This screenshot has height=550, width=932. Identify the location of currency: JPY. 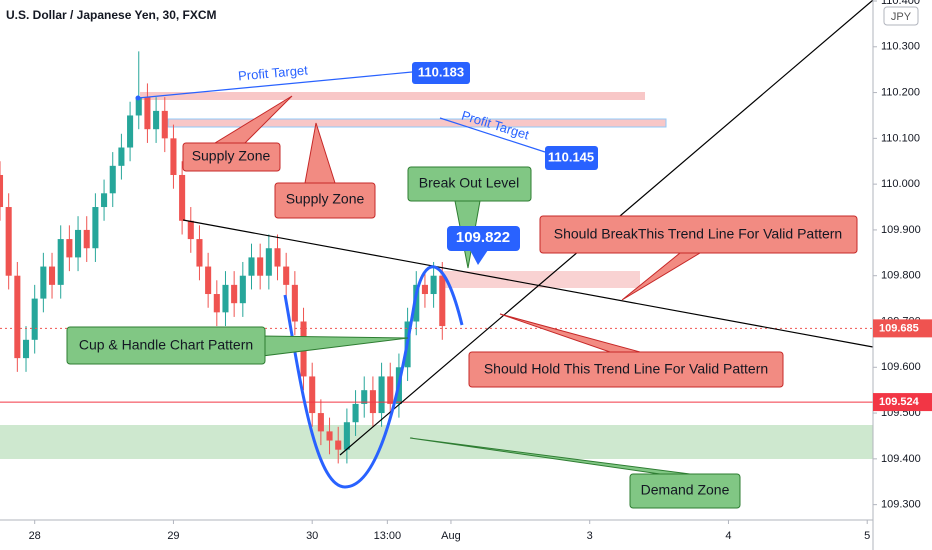
(901, 17).